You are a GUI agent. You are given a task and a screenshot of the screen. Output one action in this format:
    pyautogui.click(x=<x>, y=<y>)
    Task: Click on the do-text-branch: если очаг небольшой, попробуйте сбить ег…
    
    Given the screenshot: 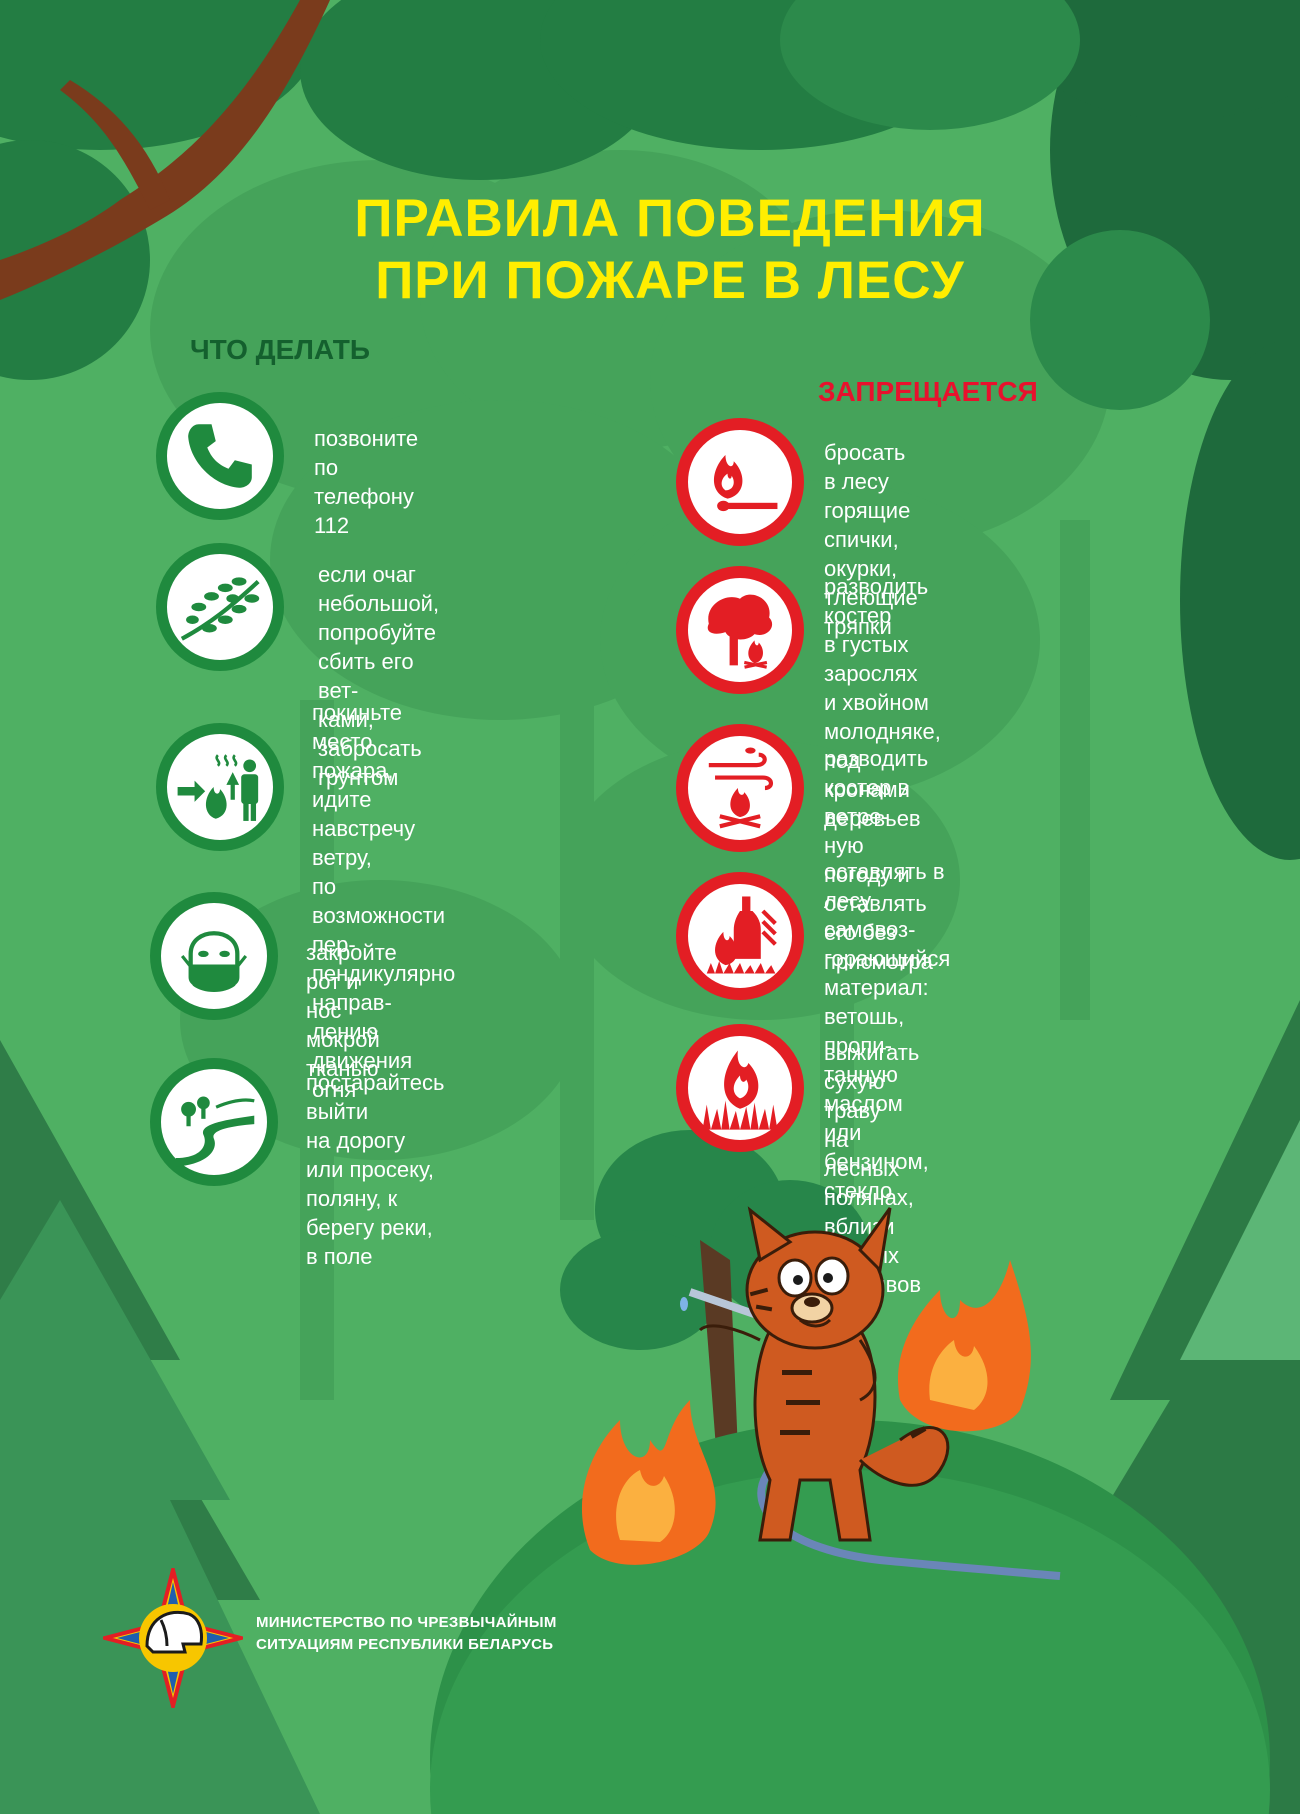 What is the action you would take?
    pyautogui.click(x=379, y=676)
    